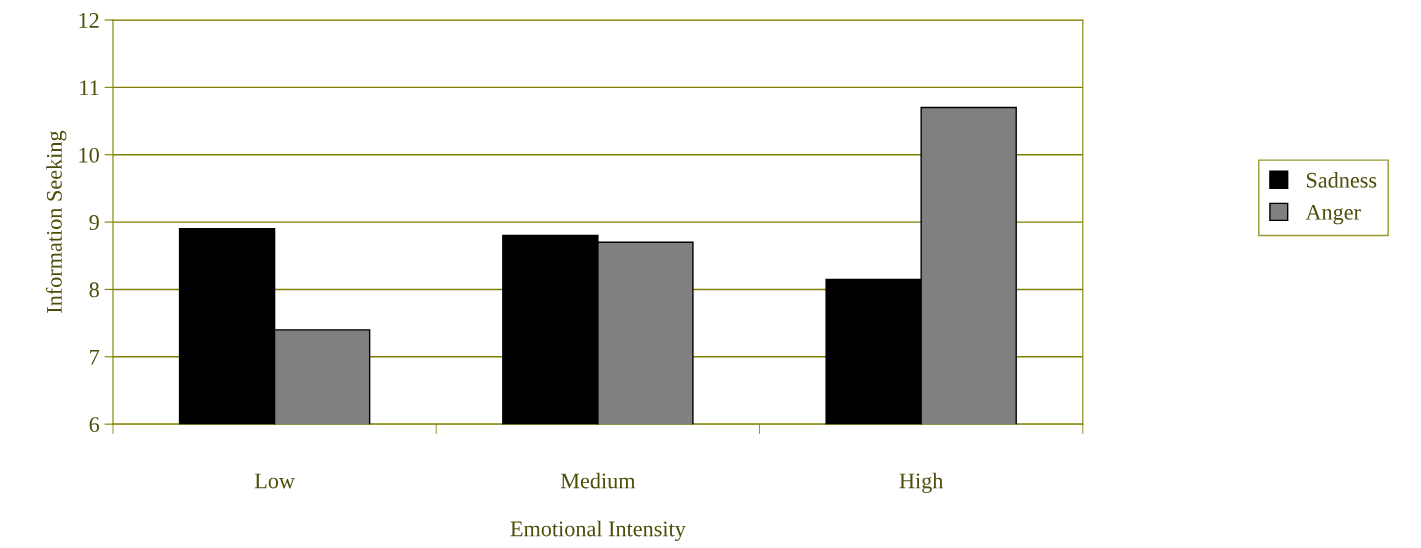  What do you see at coordinates (94, 290) in the screenshot?
I see `y-tick-label: 8` at bounding box center [94, 290].